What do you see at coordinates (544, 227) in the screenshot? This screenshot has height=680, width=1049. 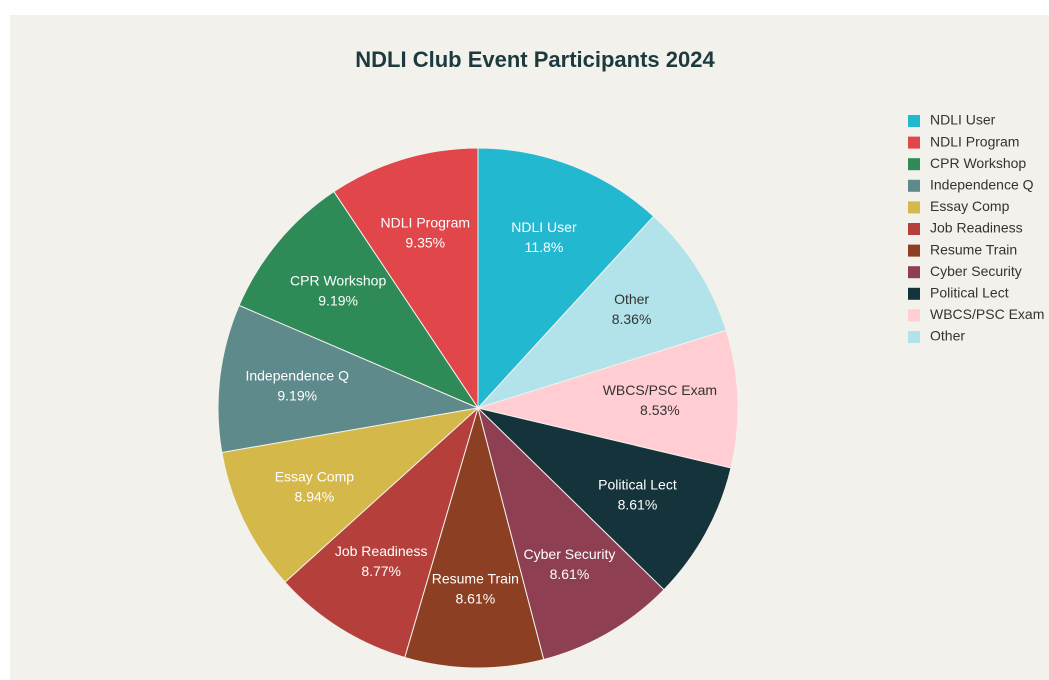 I see `slice-label: NDLI User` at bounding box center [544, 227].